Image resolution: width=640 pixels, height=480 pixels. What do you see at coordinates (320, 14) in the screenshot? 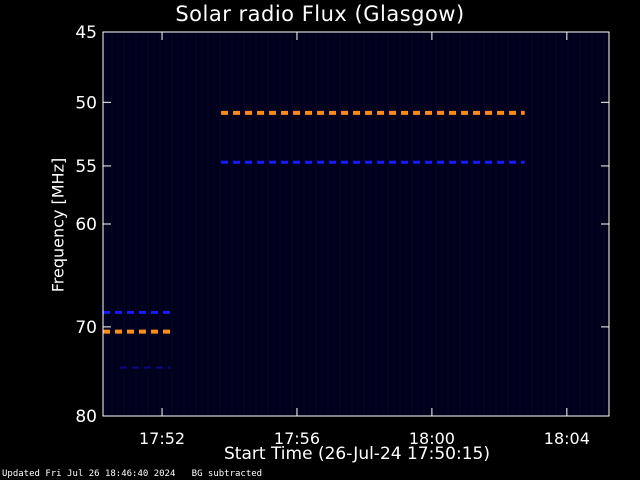
I see `chart-title: Solar radio Flux (Glasgow)` at bounding box center [320, 14].